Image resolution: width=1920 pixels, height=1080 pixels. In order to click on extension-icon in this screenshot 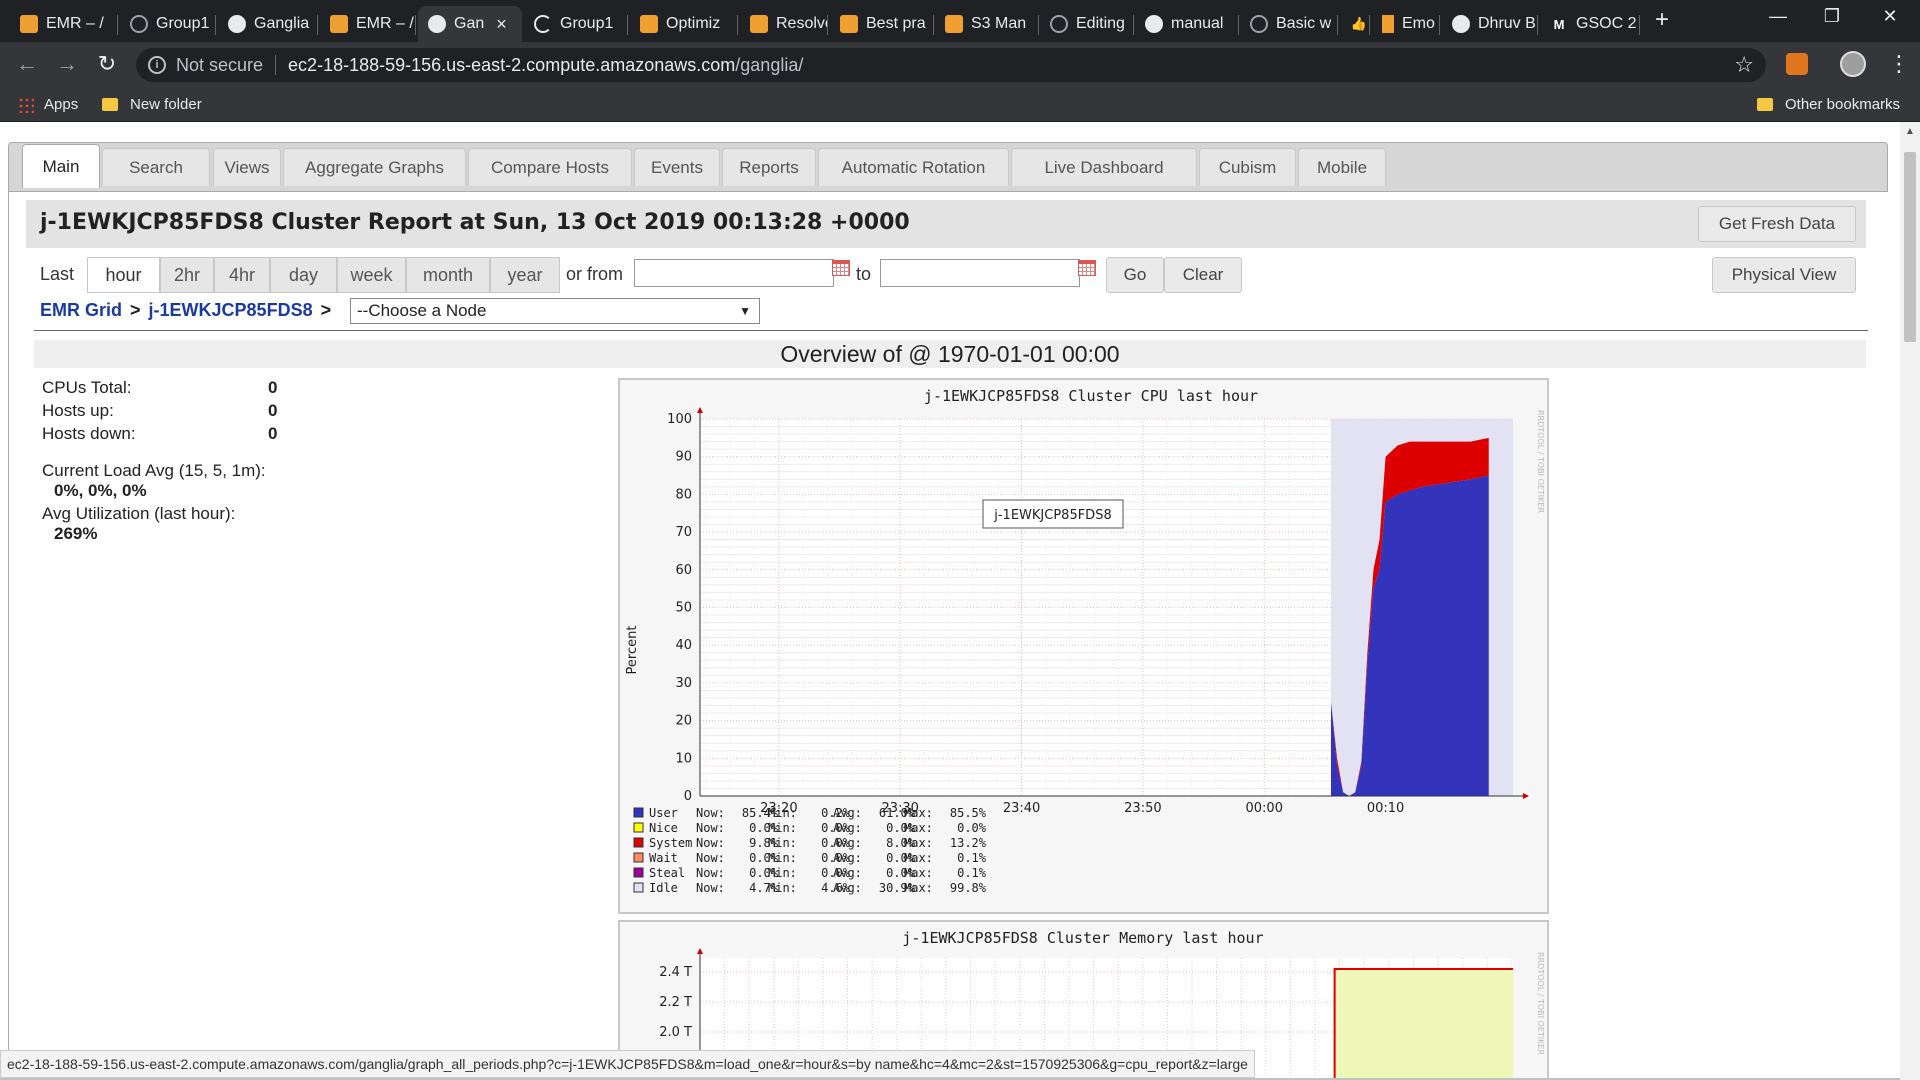, I will do `click(1797, 64)`.